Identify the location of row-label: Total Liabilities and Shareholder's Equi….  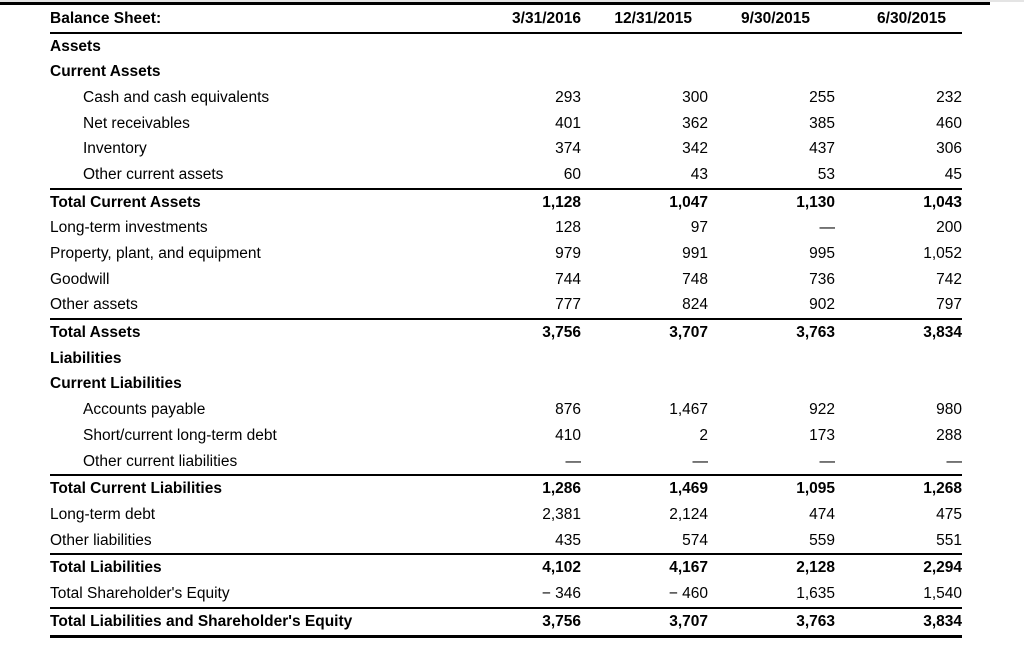
(252, 622).